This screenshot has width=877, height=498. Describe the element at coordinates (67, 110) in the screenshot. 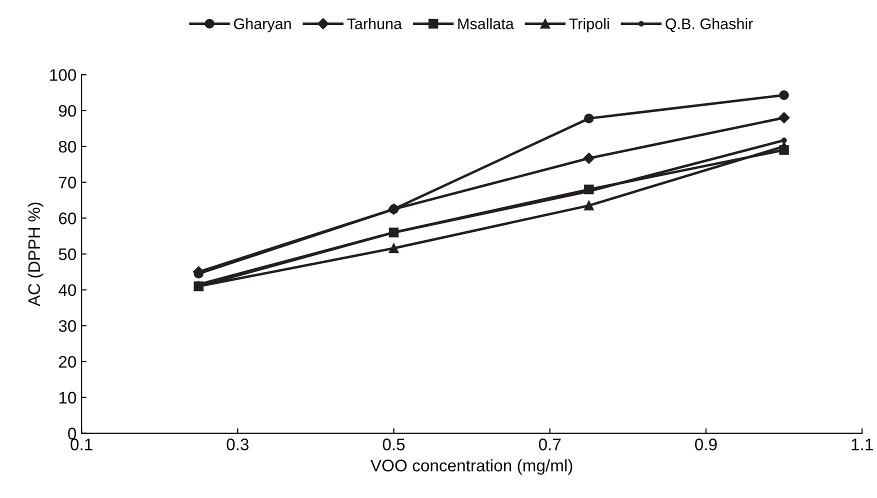

I see `y-tick-label: 90` at that location.